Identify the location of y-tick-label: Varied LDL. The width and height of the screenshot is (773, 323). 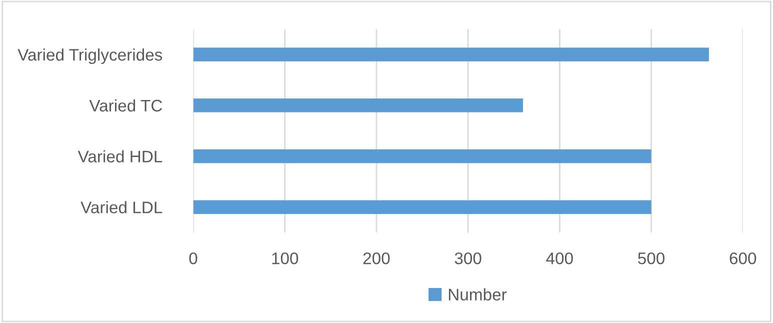
(121, 207).